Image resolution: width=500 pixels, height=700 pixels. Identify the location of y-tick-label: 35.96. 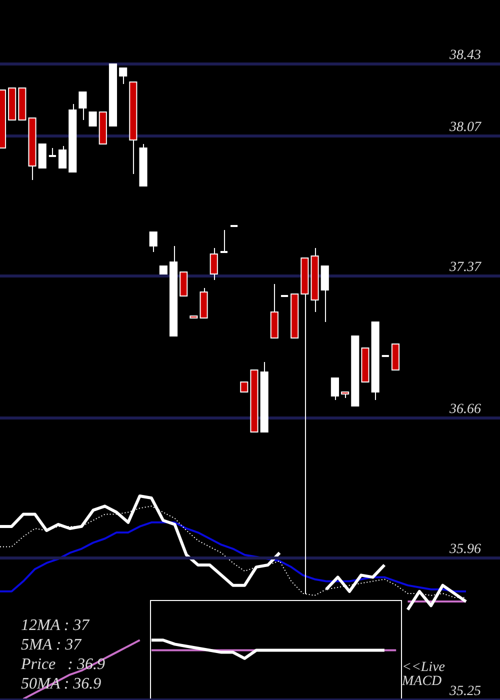
(464, 549).